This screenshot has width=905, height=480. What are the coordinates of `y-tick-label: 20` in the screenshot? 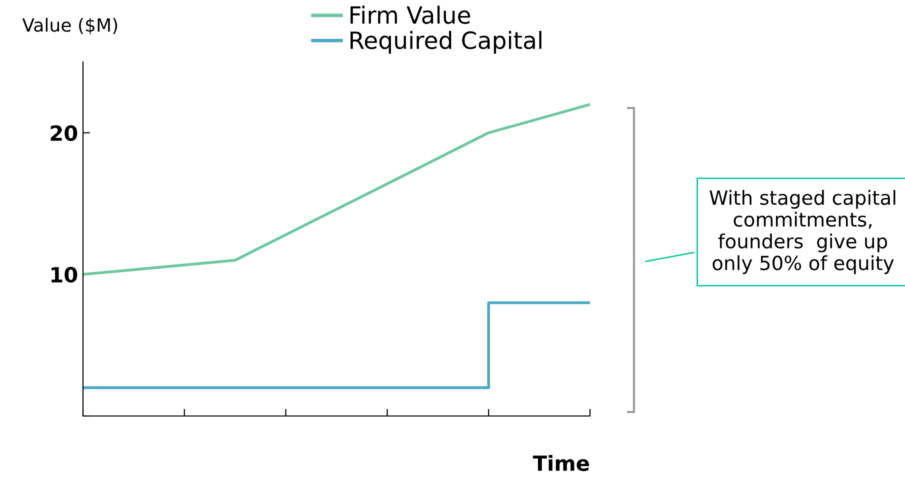 It's located at (64, 133).